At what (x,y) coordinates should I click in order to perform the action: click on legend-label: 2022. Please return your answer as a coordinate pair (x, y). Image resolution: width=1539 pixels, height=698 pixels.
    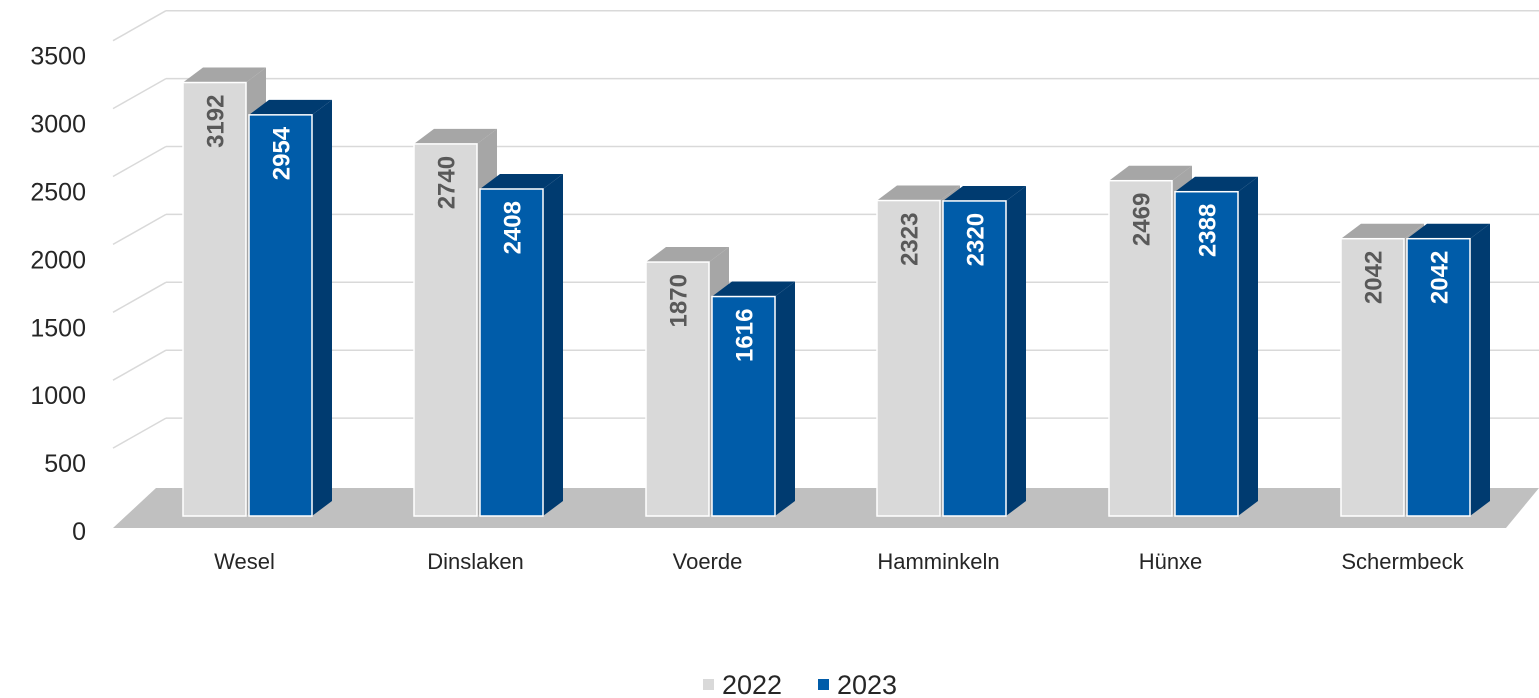
    Looking at the image, I should click on (752, 684).